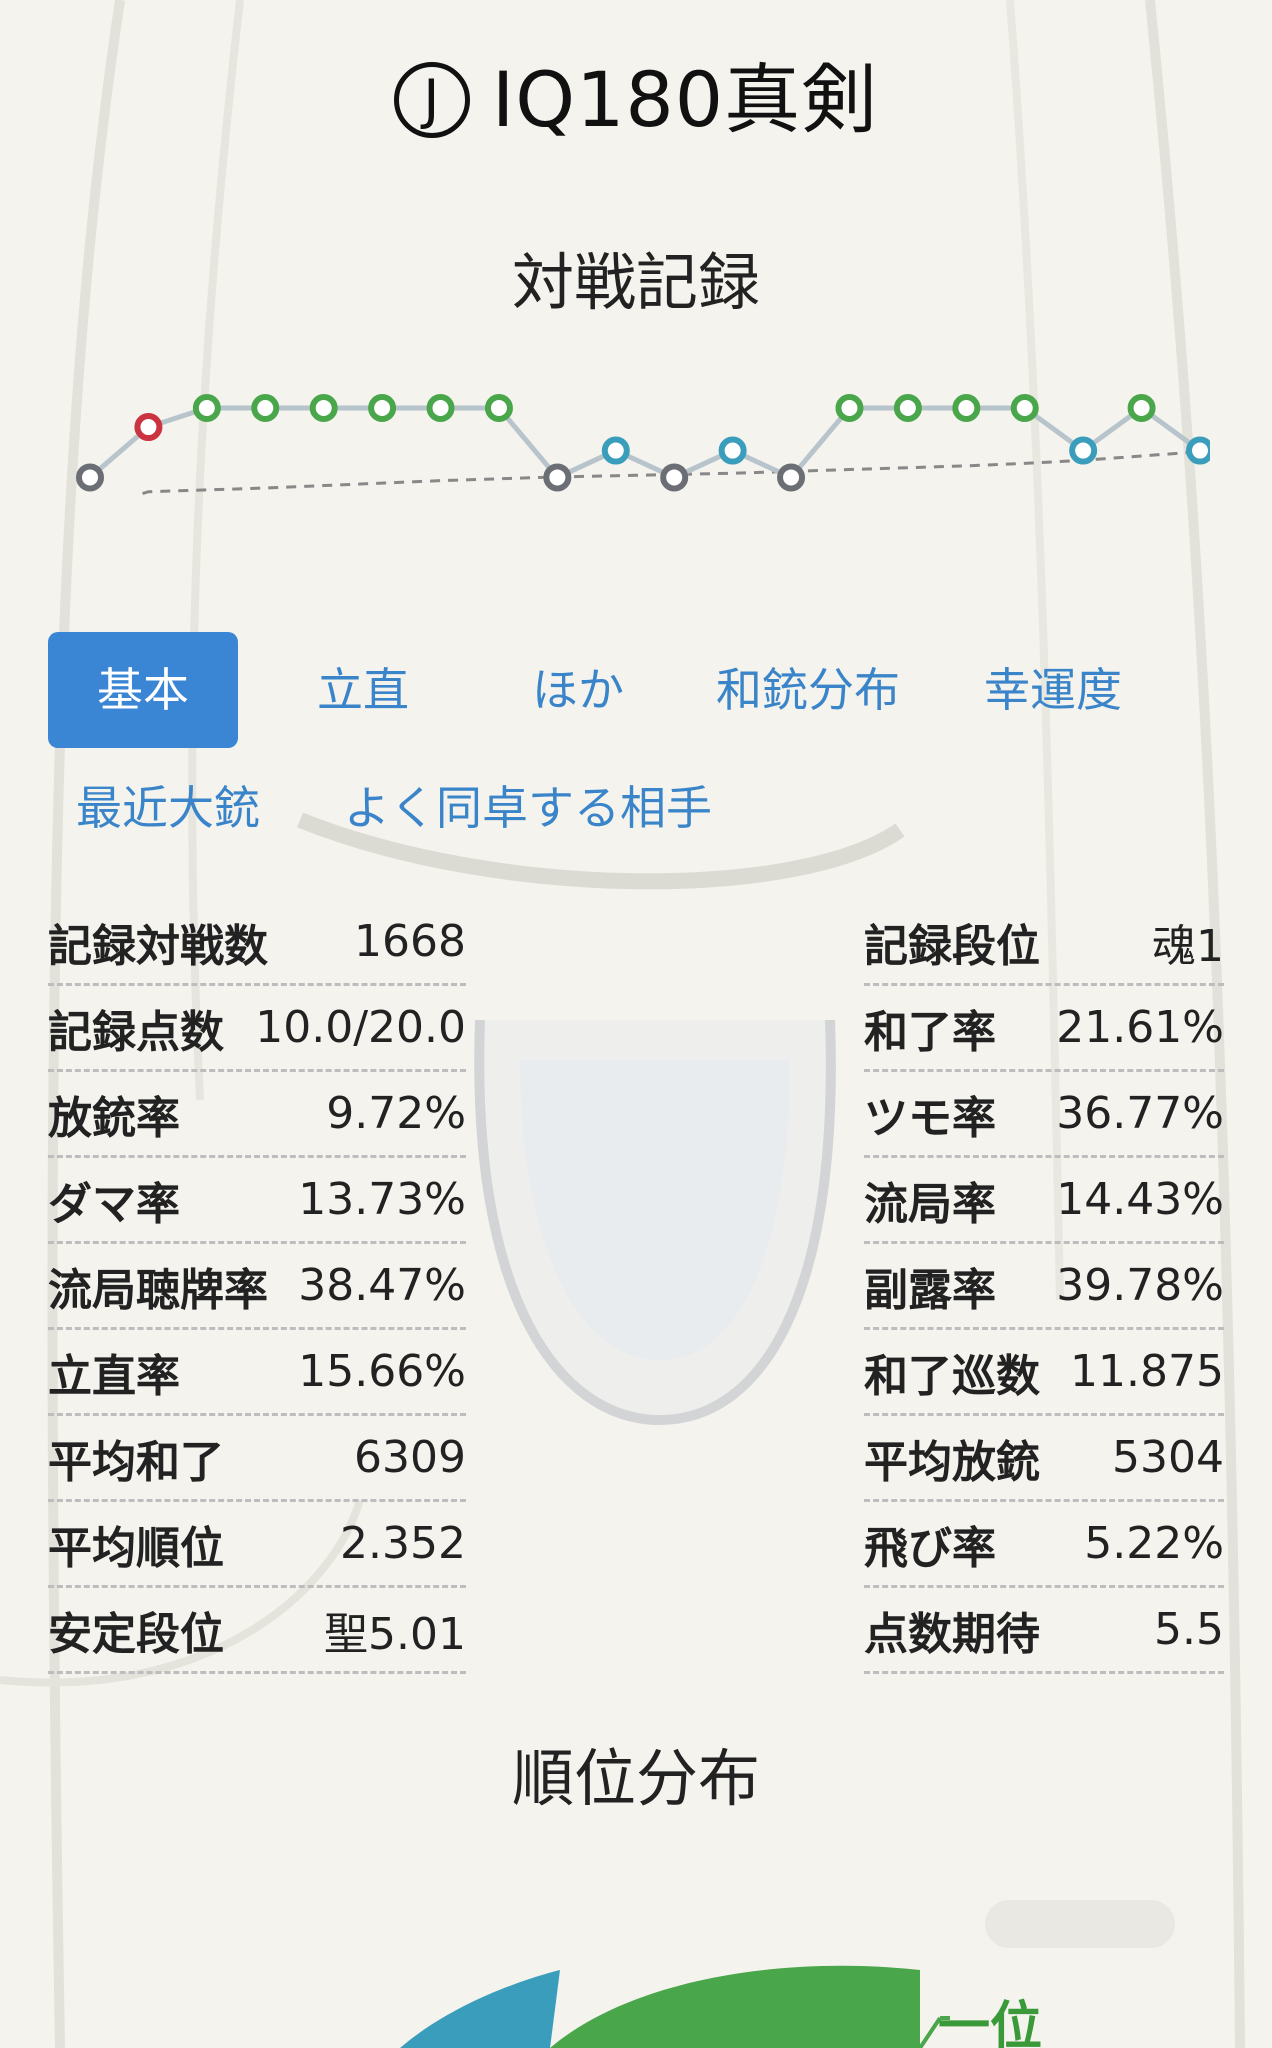  What do you see at coordinates (578, 690) in the screenshot?
I see `tab-other: ほか` at bounding box center [578, 690].